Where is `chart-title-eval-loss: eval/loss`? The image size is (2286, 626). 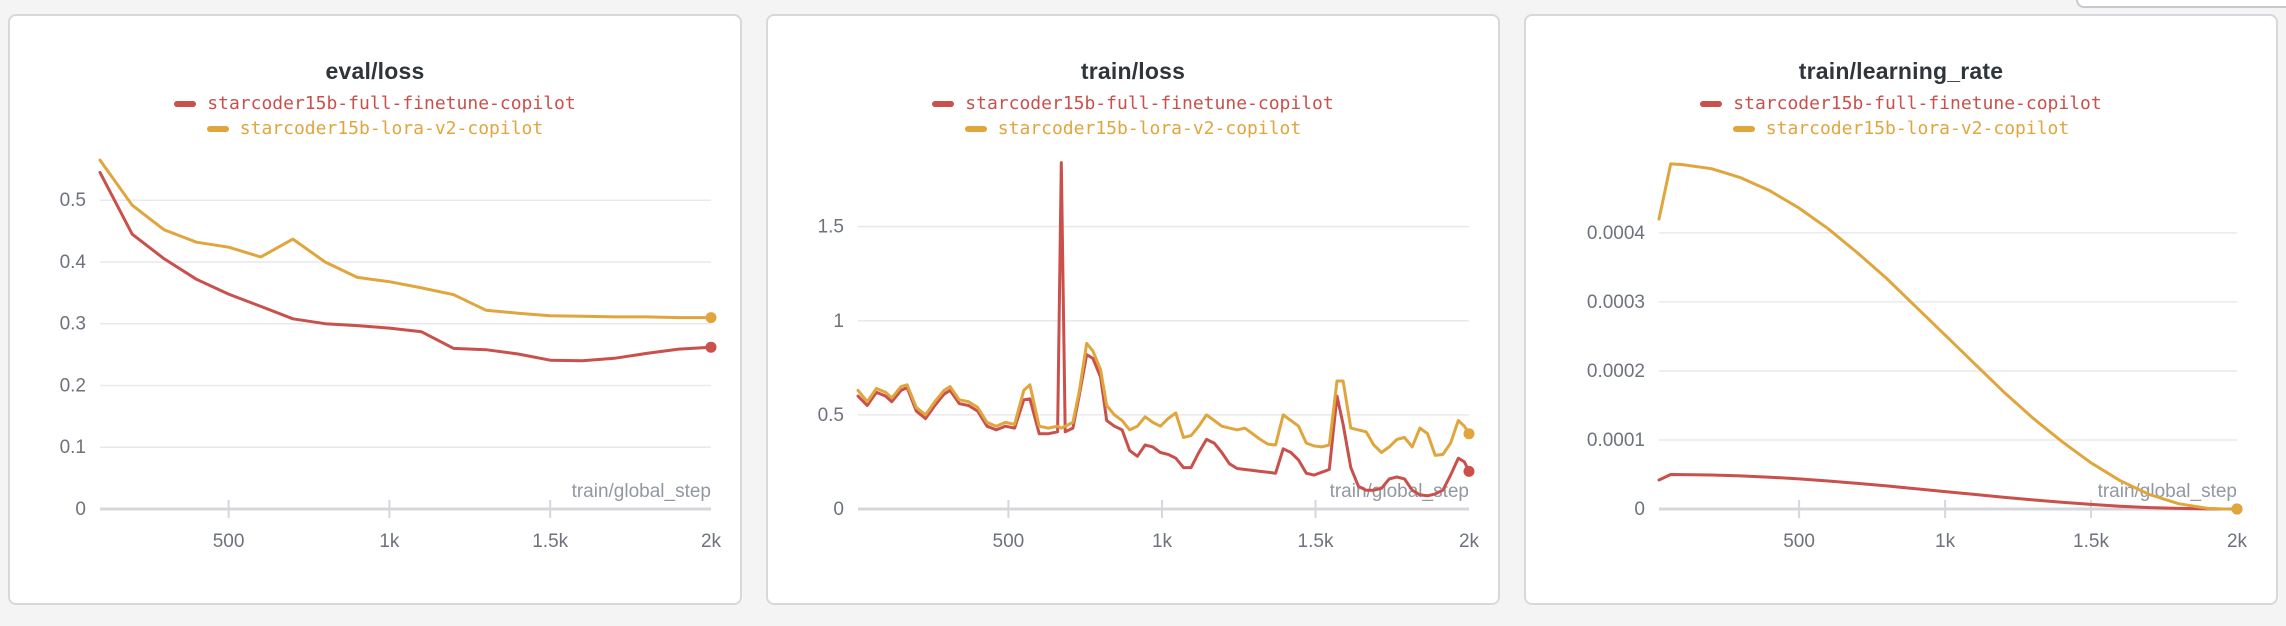 chart-title-eval-loss: eval/loss is located at coordinates (375, 71).